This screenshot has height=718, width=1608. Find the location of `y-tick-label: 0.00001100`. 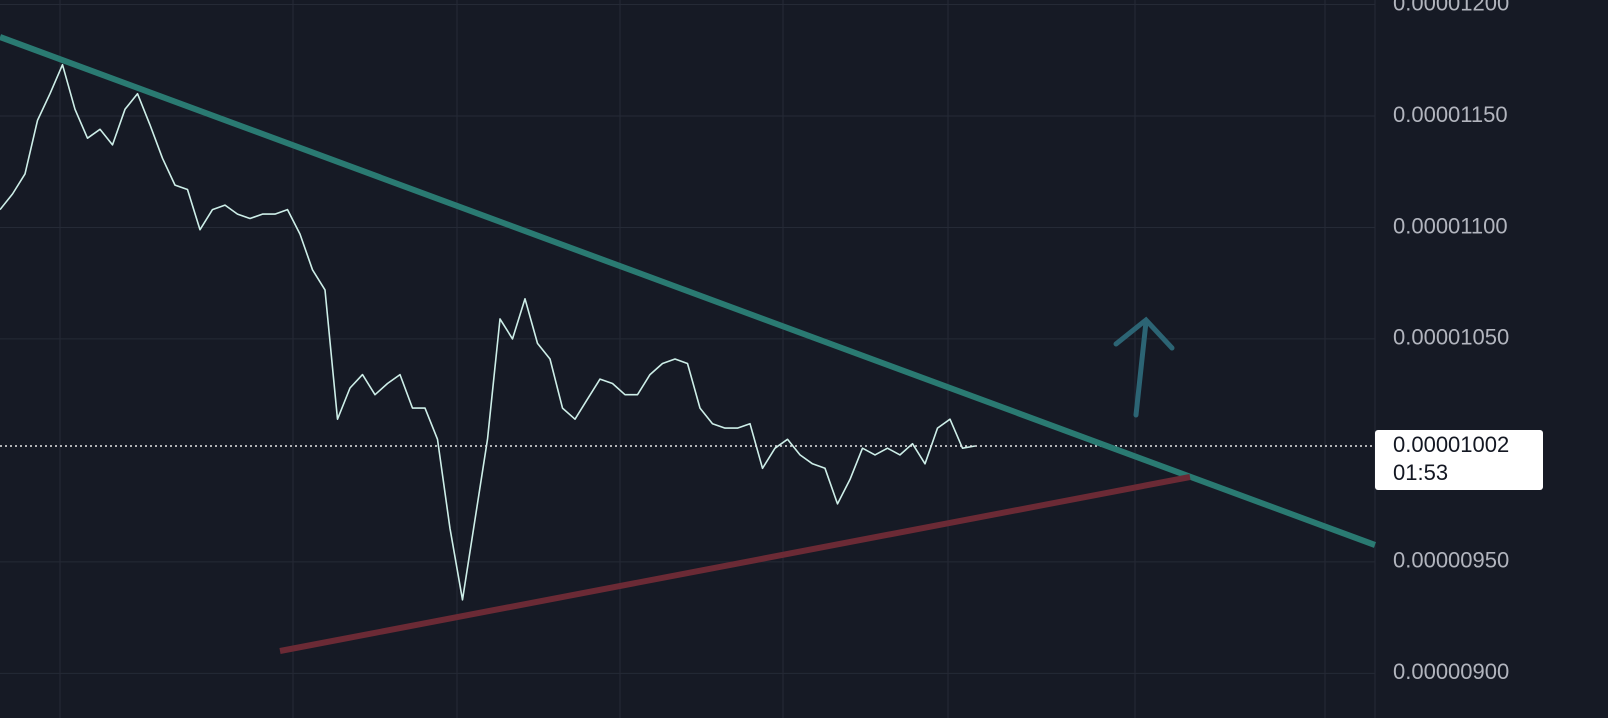

y-tick-label: 0.00001100 is located at coordinates (1450, 225).